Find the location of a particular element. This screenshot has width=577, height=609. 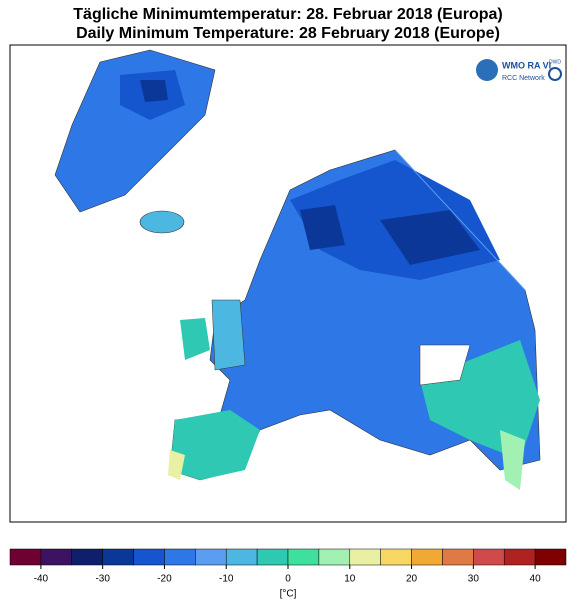

dwd-emblem is located at coordinates (555, 74).